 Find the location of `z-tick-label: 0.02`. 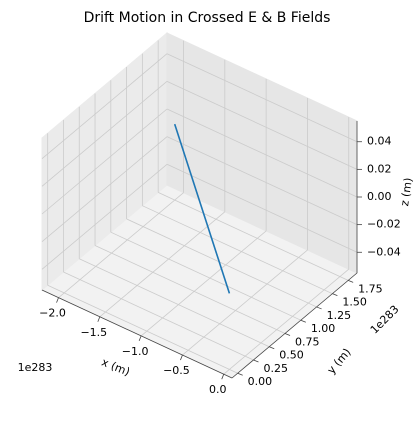

z-tick-label: 0.02 is located at coordinates (379, 168).